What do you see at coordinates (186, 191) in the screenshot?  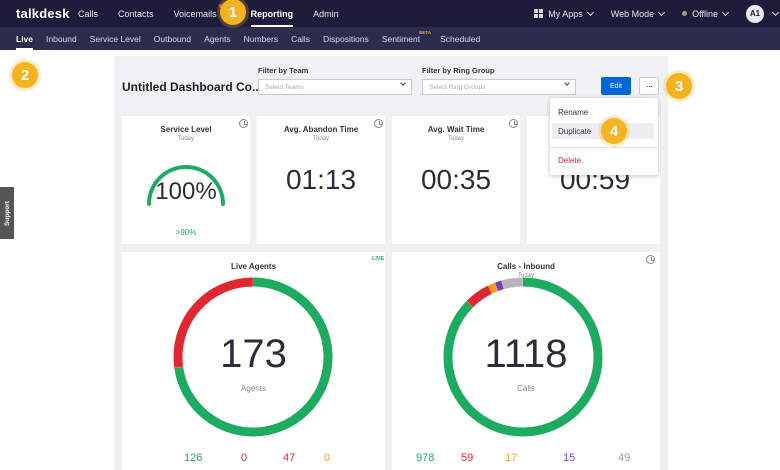 I see `service-level-value: 100%` at bounding box center [186, 191].